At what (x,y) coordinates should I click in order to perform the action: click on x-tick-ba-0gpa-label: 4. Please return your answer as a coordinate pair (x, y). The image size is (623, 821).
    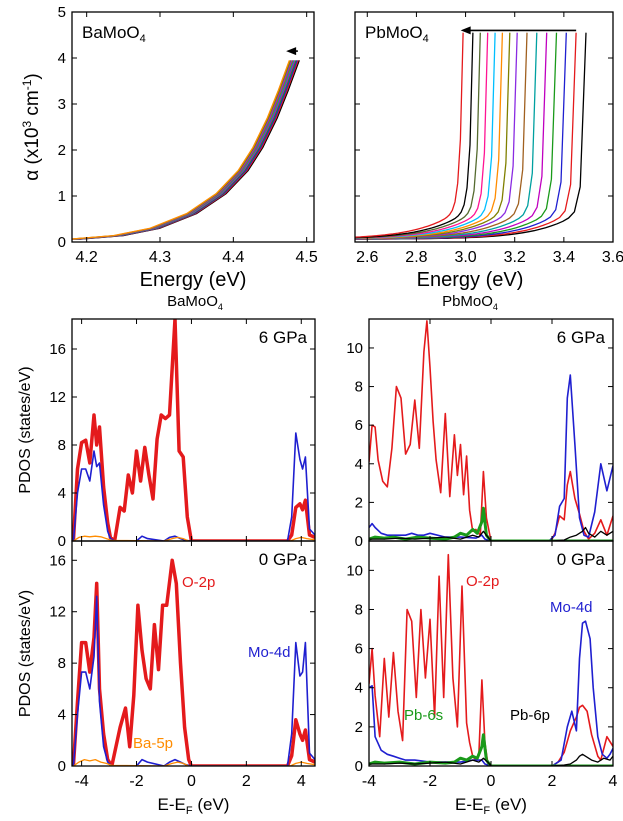
    Looking at the image, I should click on (301, 781).